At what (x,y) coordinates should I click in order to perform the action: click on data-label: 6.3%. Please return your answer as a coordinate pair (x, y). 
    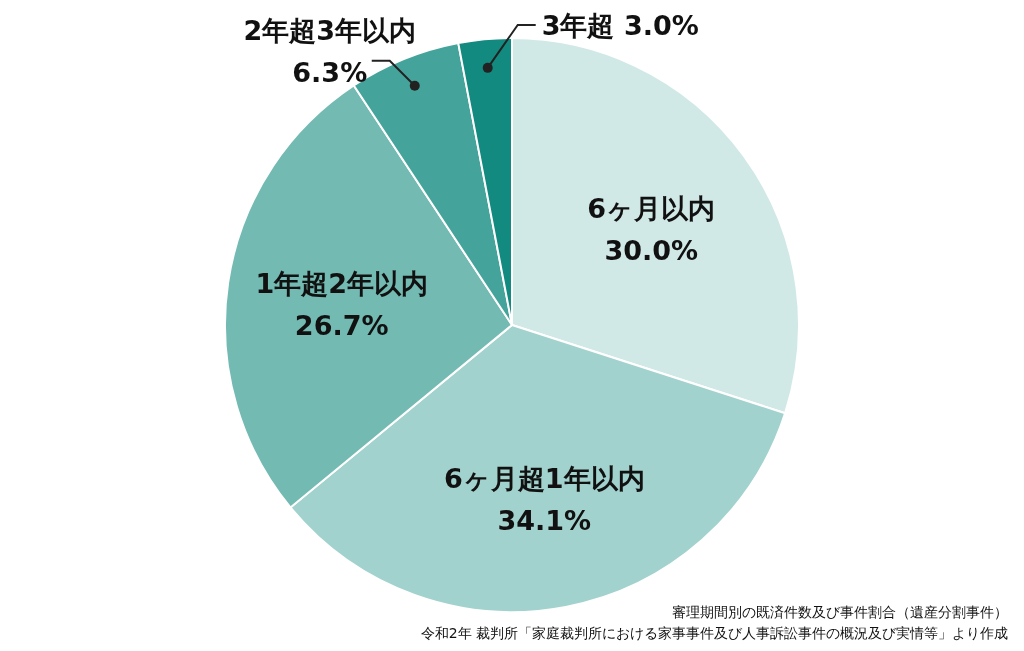
    Looking at the image, I should click on (330, 72).